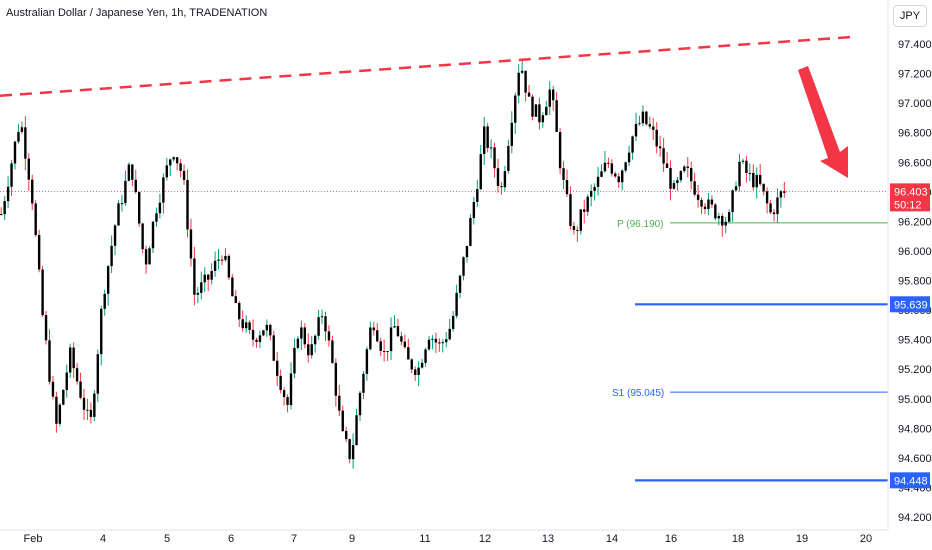 This screenshot has height=550, width=932. What do you see at coordinates (910, 16) in the screenshot?
I see `currency-button: JPY` at bounding box center [910, 16].